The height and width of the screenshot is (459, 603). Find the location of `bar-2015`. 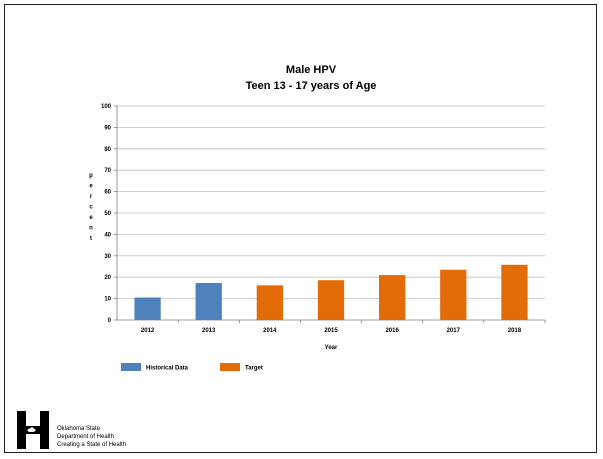

bar-2015 is located at coordinates (331, 300).